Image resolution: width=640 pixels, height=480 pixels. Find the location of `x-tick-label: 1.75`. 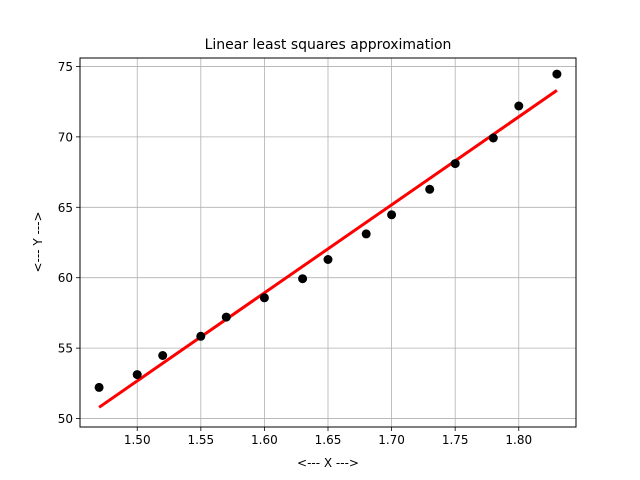

x-tick-label: 1.75 is located at coordinates (455, 440).